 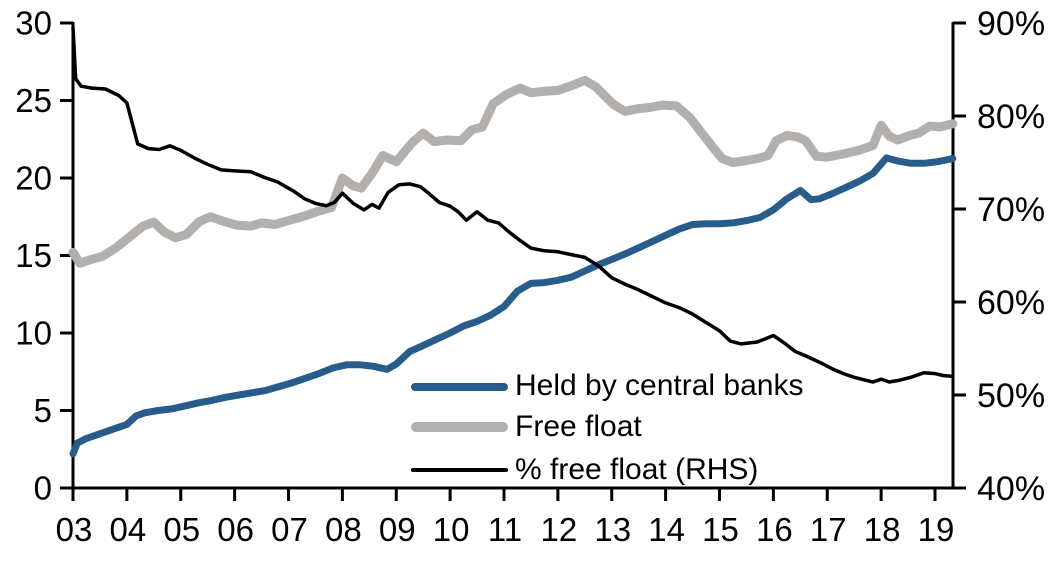 What do you see at coordinates (936, 529) in the screenshot?
I see `x-tick-label: 19` at bounding box center [936, 529].